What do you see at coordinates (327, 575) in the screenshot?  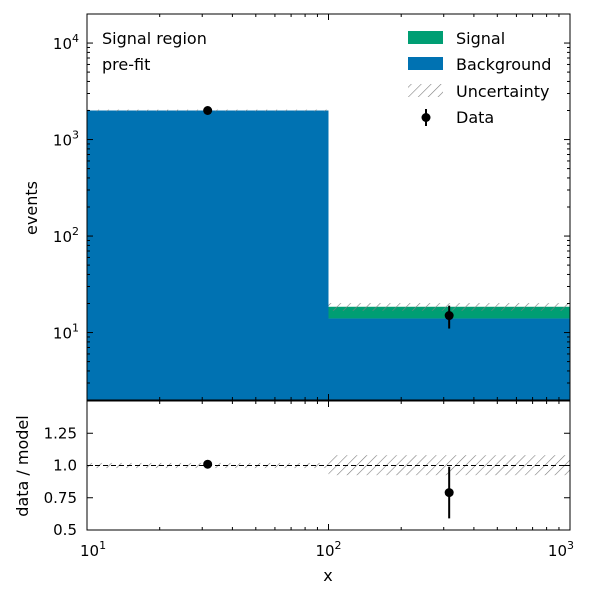 I see `x-axis-title: x` at bounding box center [327, 575].